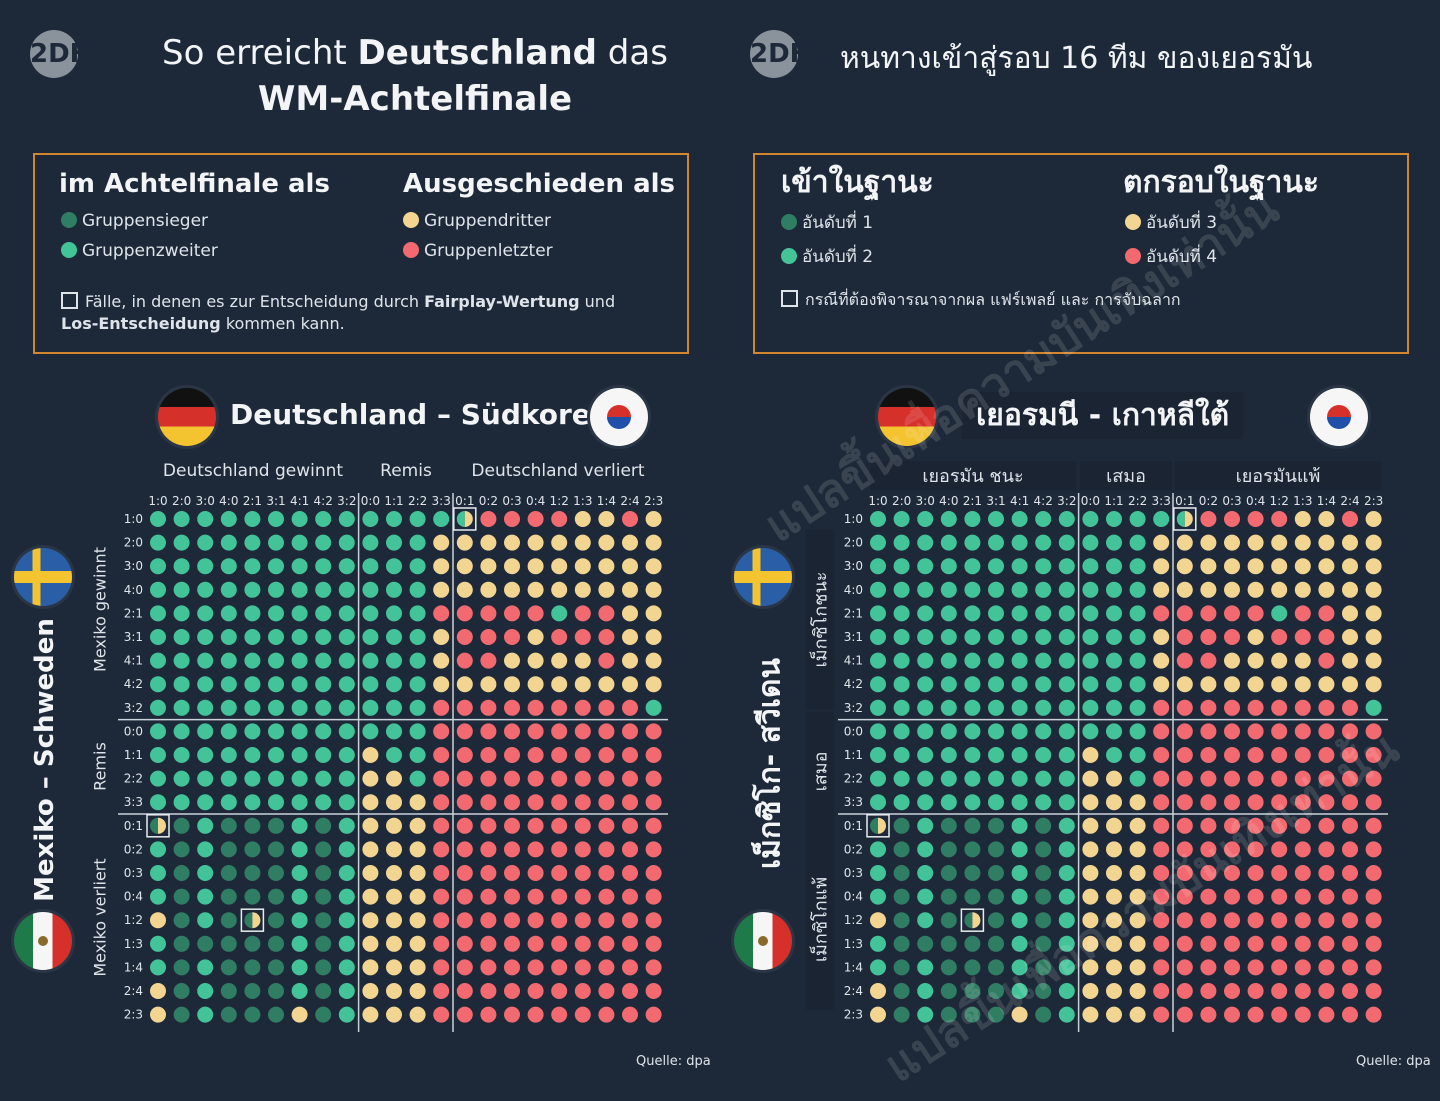 This screenshot has height=1101, width=1440. Describe the element at coordinates (619, 417) in the screenshot. I see `korea-flag-icon` at that location.